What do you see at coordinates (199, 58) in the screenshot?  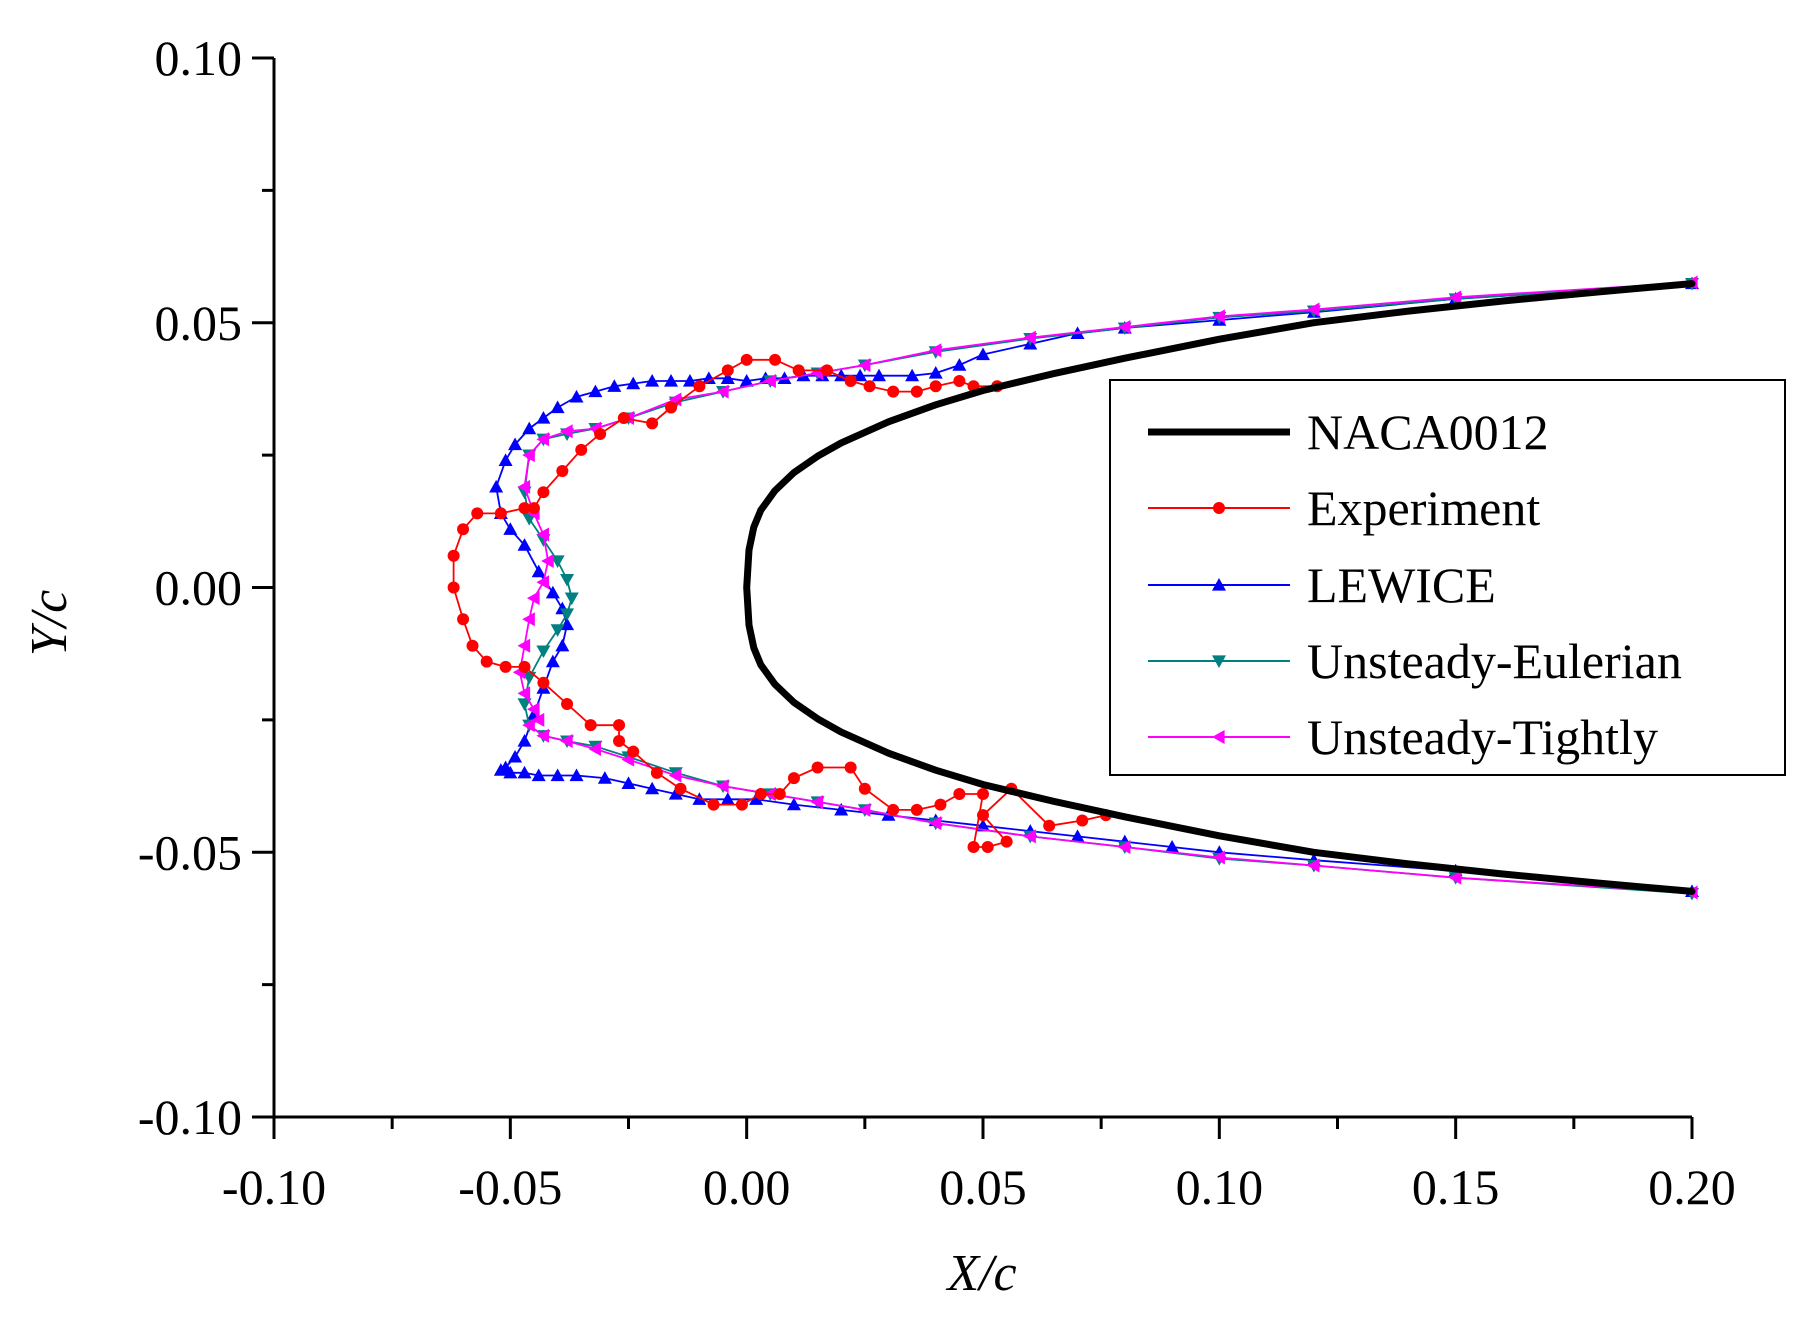 I see `y-tick-label: 0.10` at bounding box center [199, 58].